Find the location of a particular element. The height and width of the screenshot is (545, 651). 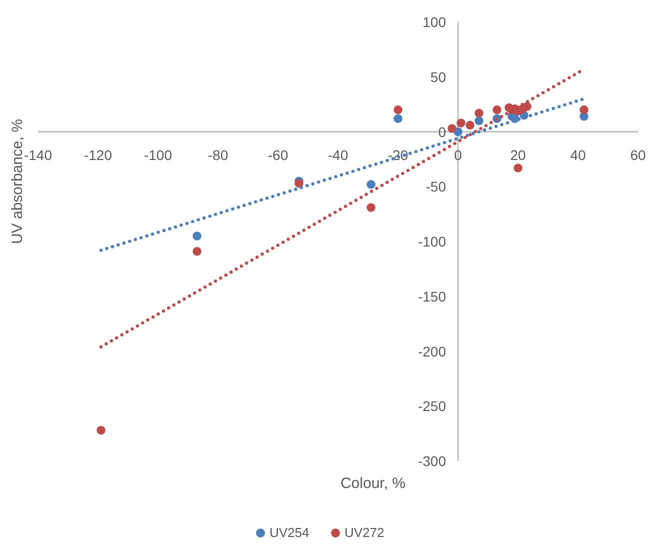

y-tick-label: -300 is located at coordinates (432, 461).